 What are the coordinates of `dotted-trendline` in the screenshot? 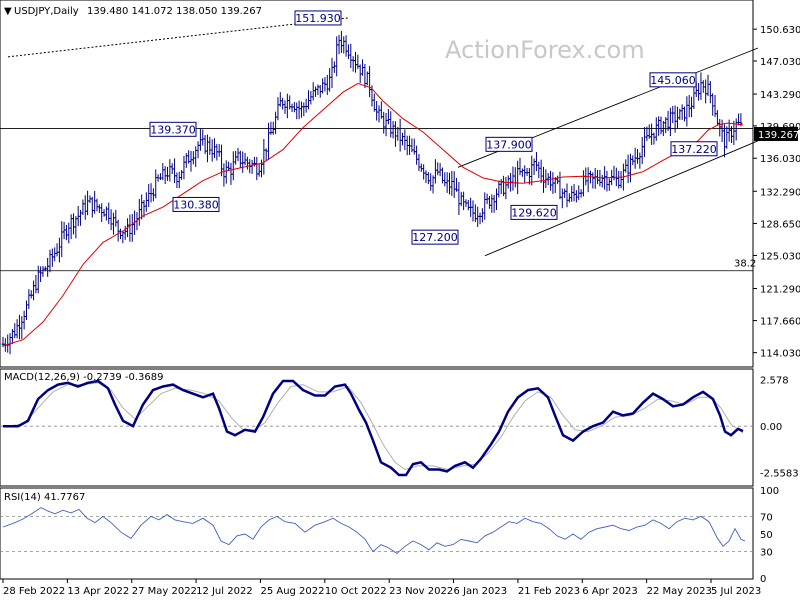 It's located at (178, 37).